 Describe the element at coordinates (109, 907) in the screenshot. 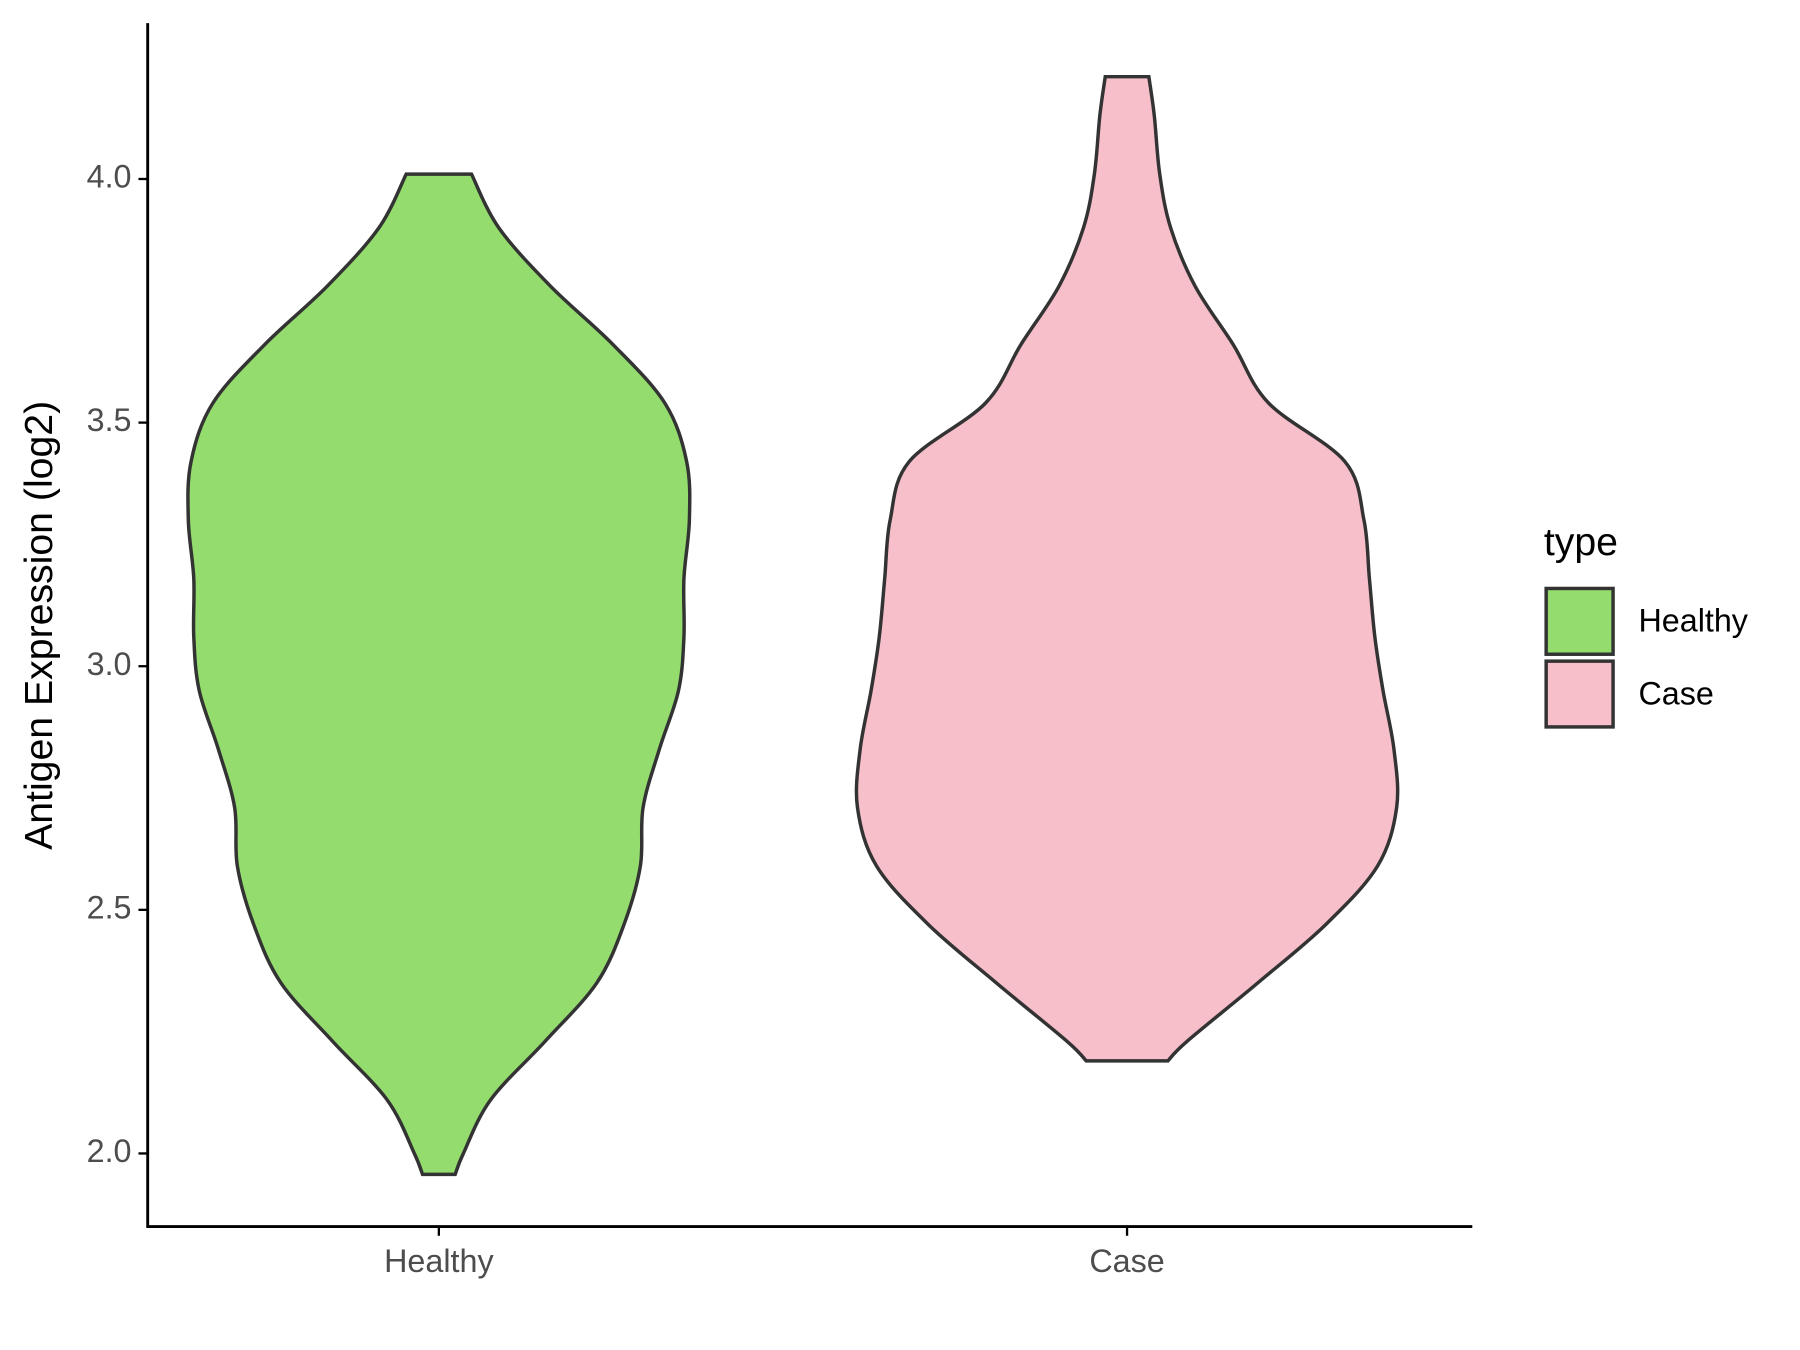

I see `y-tick-label: 2.5` at that location.